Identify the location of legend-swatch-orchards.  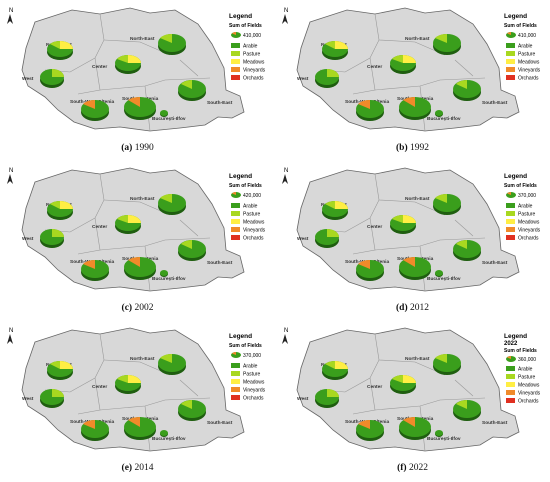
(510, 77).